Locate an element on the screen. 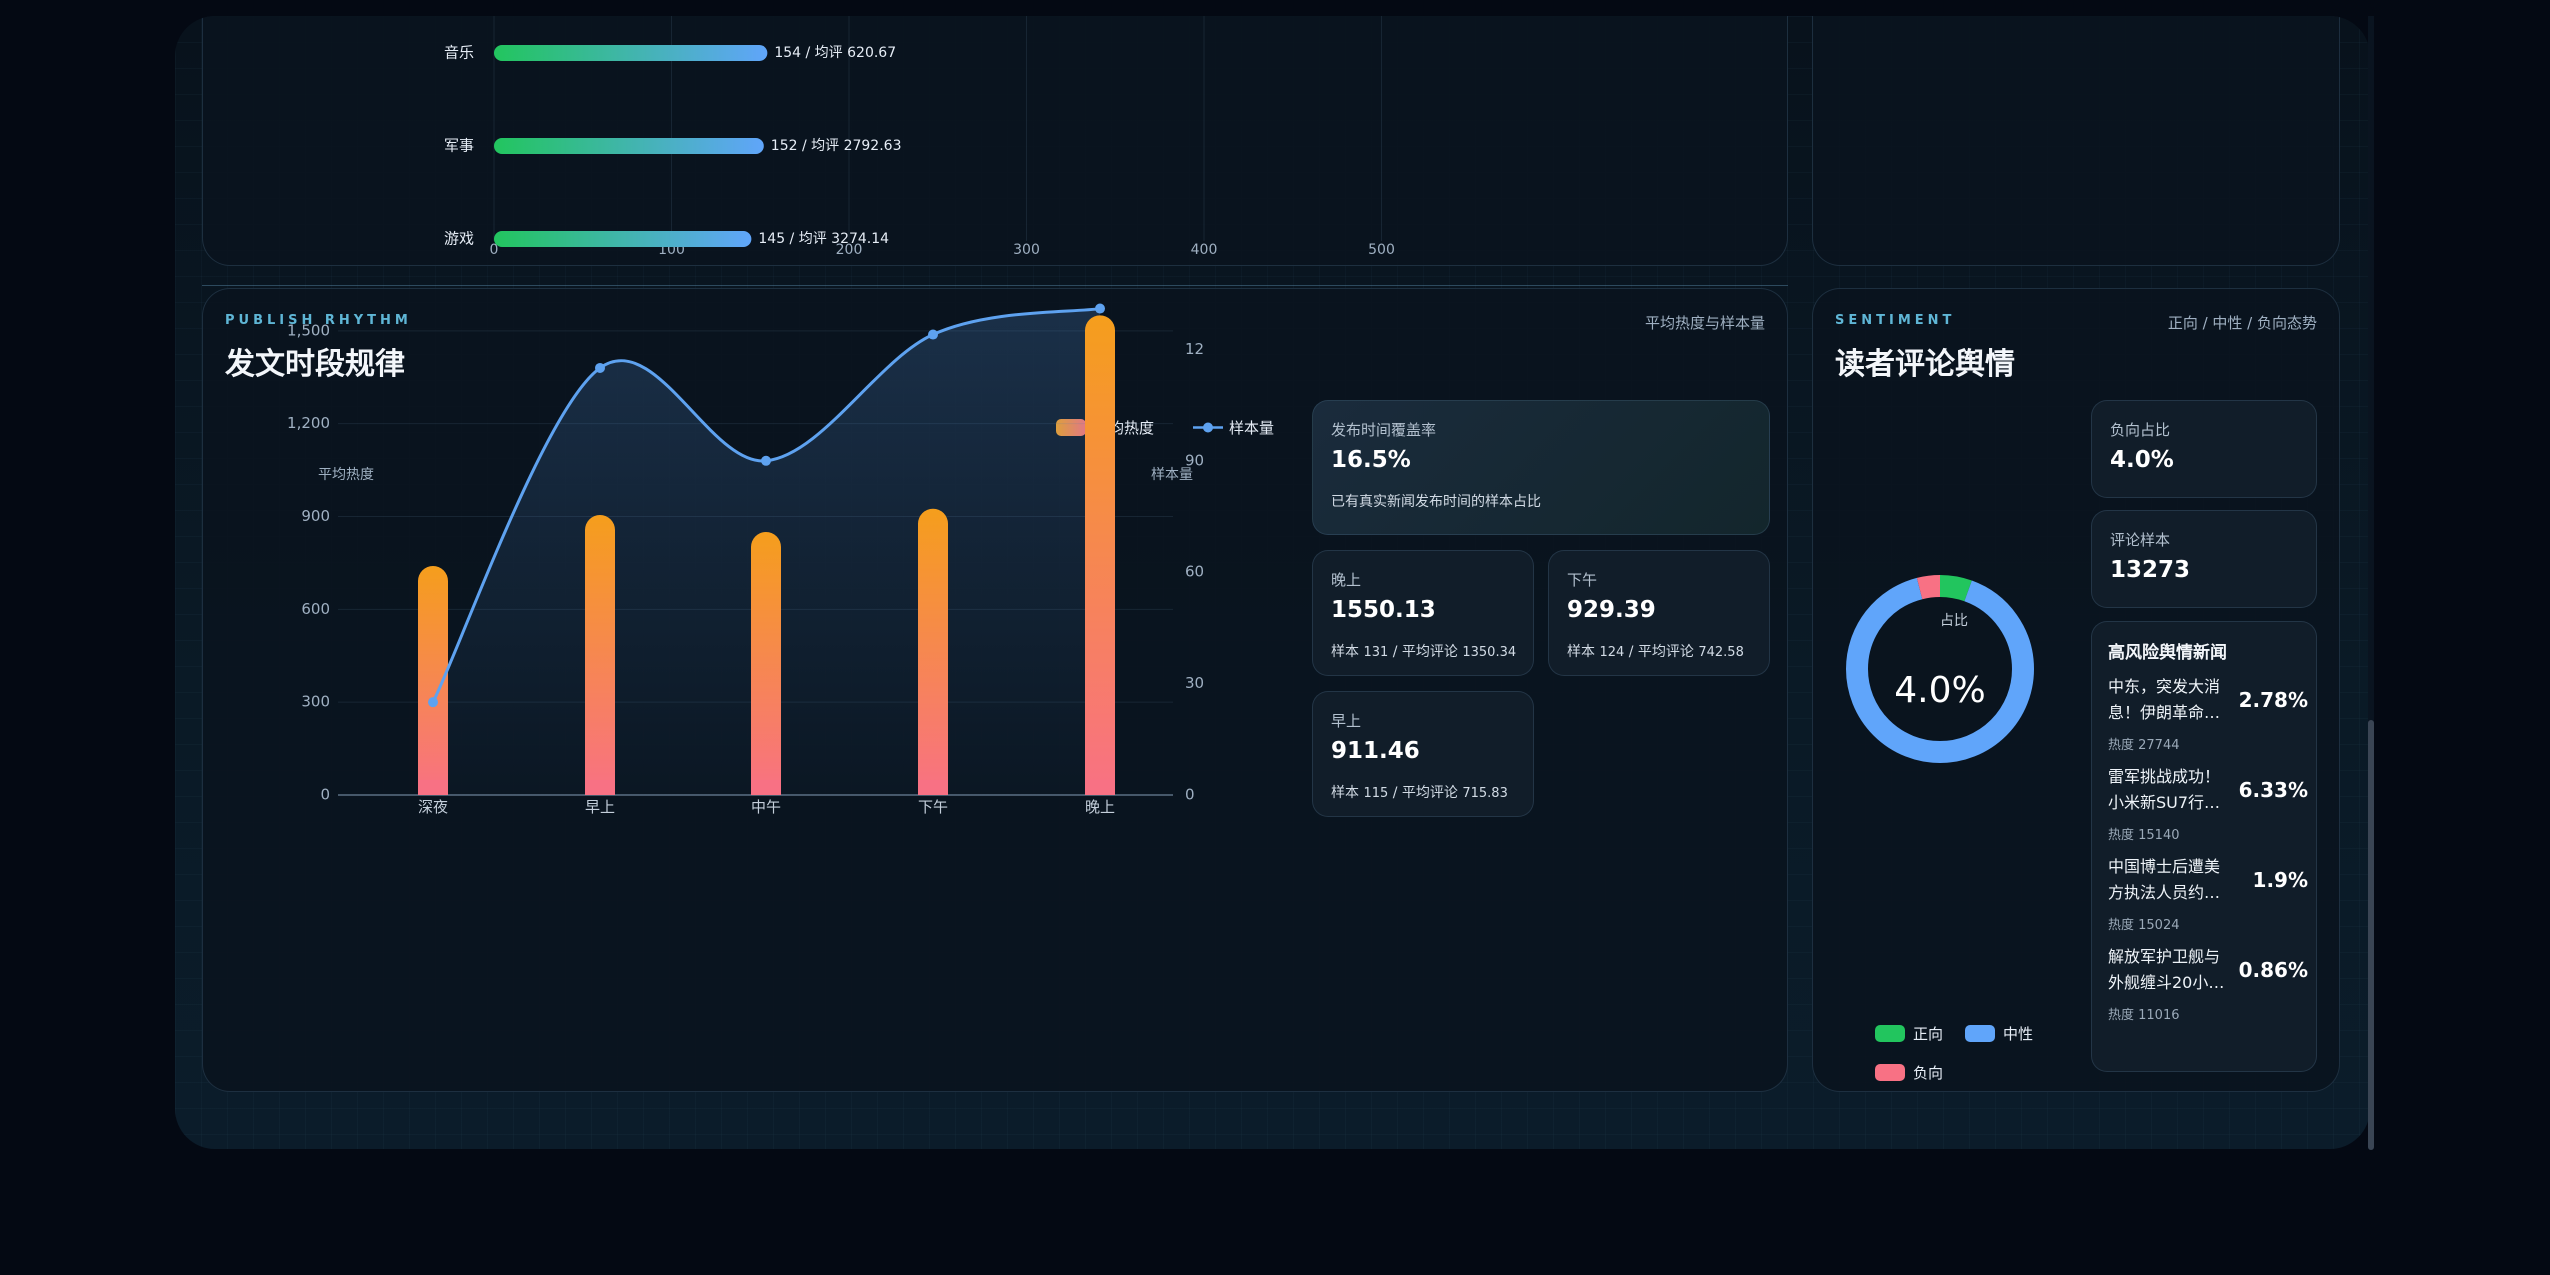  section-divider is located at coordinates (995, 285).